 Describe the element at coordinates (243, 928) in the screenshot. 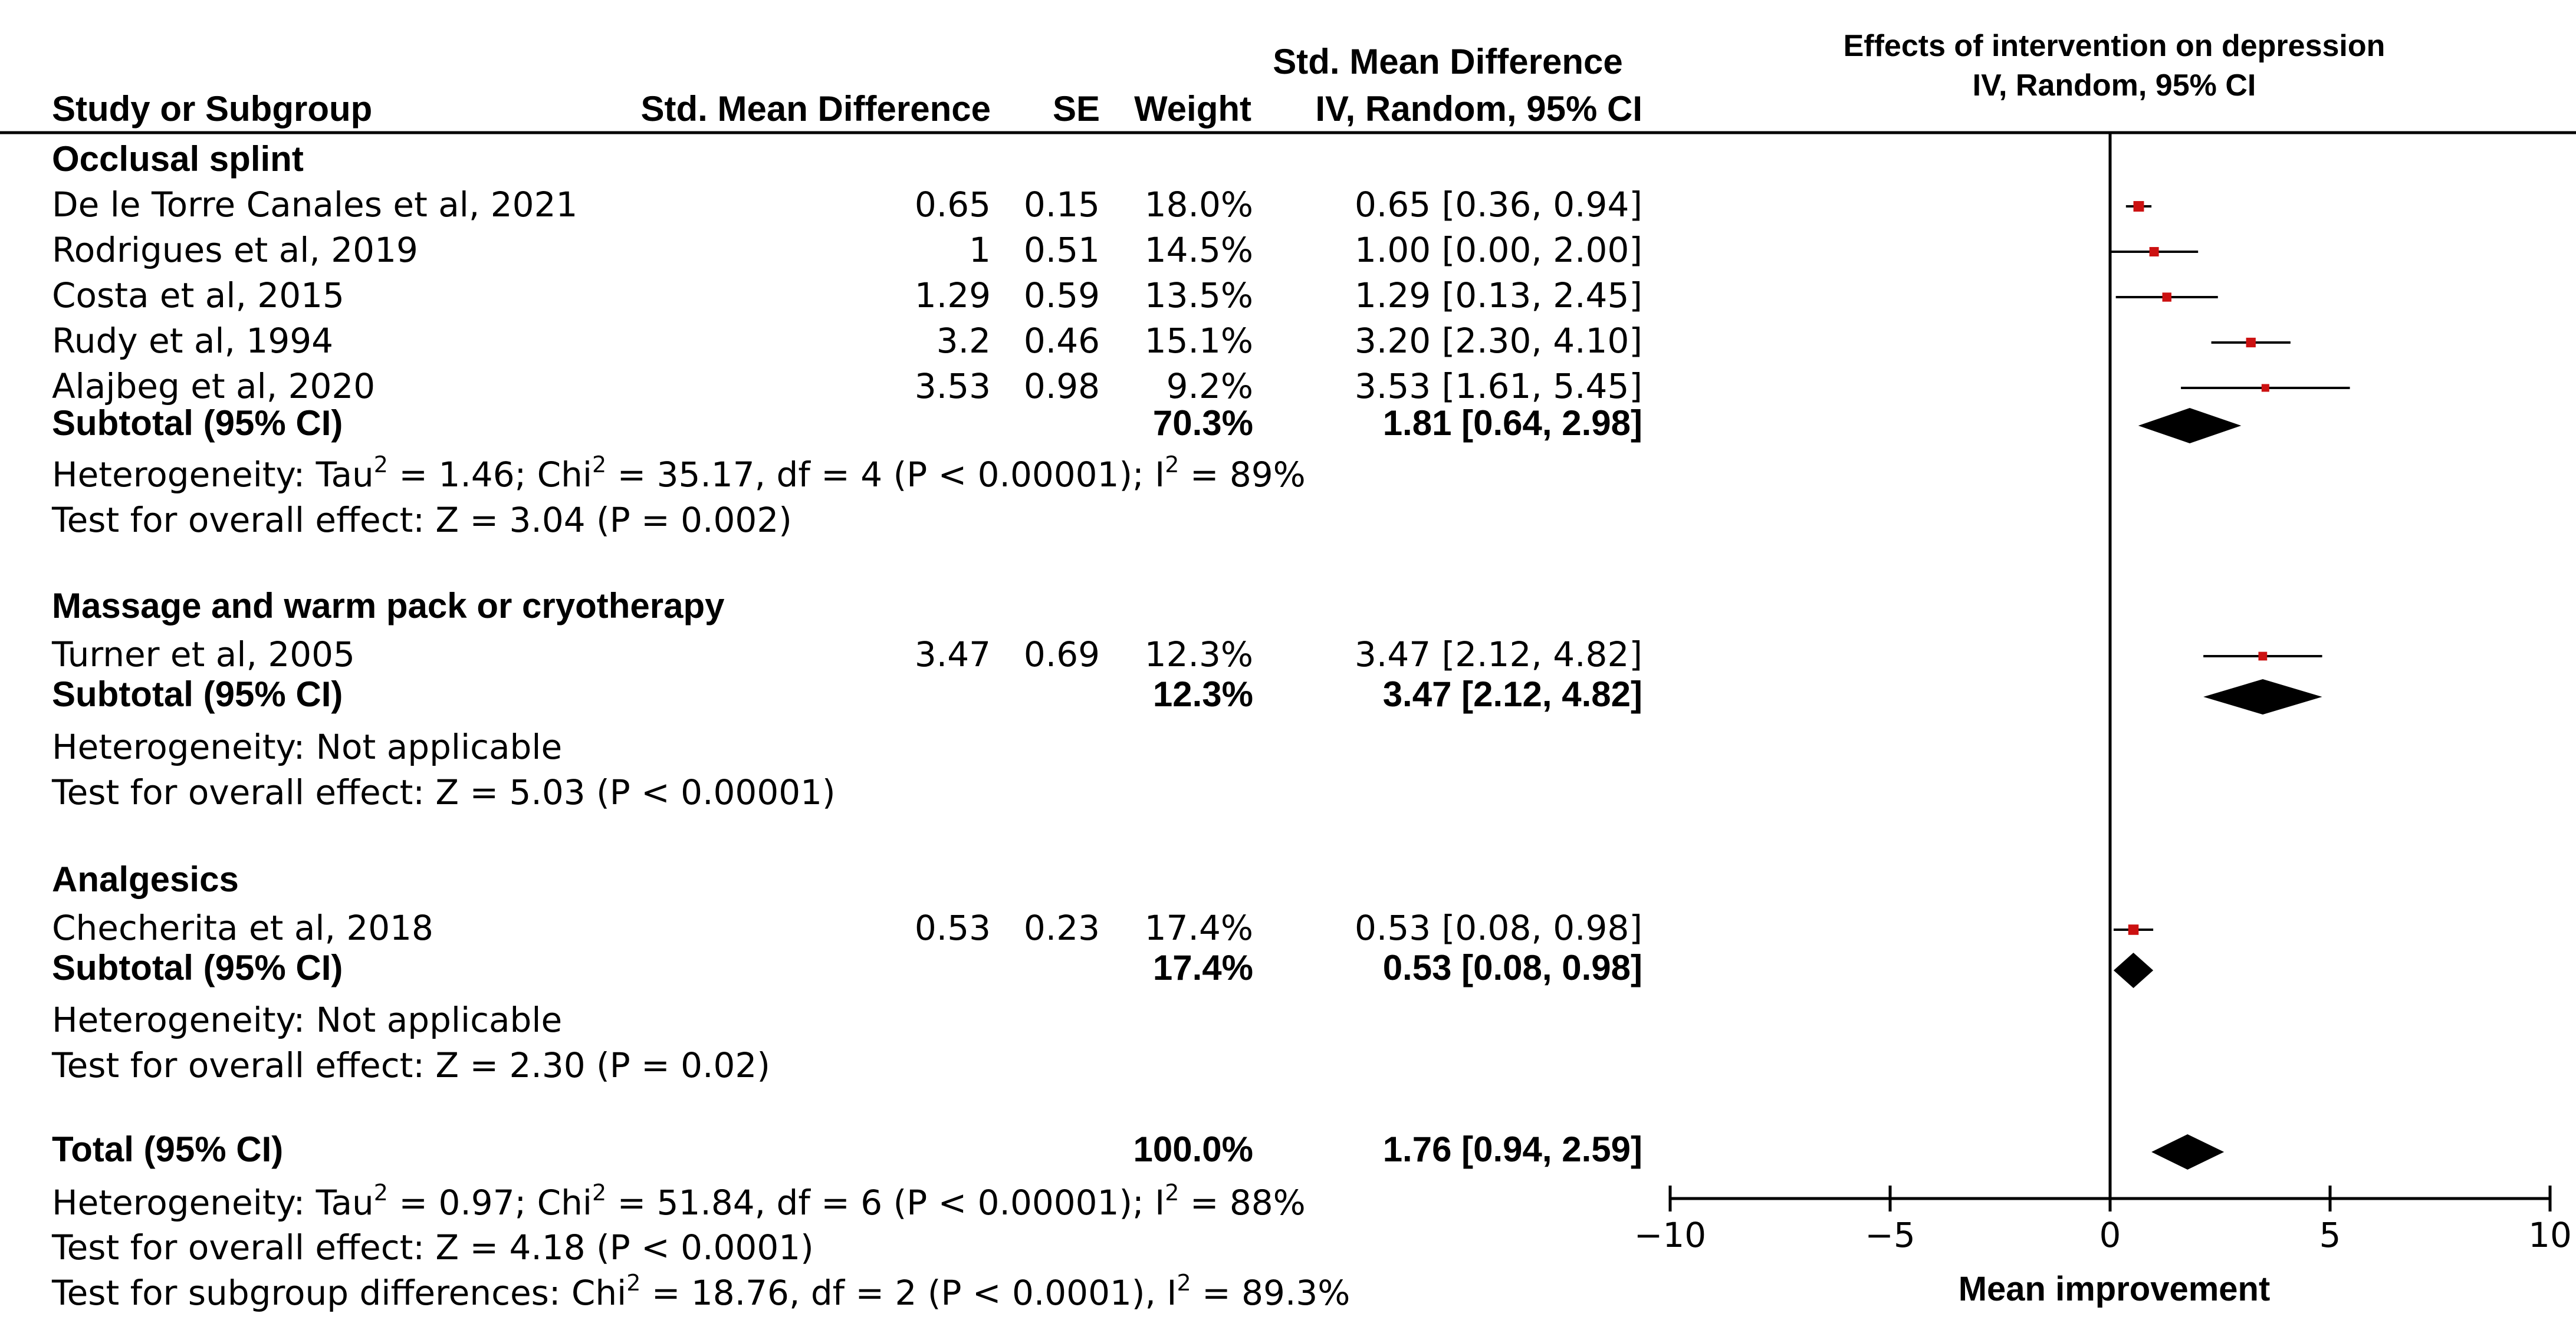

I see `study-label: Checherita et al, 2018` at that location.